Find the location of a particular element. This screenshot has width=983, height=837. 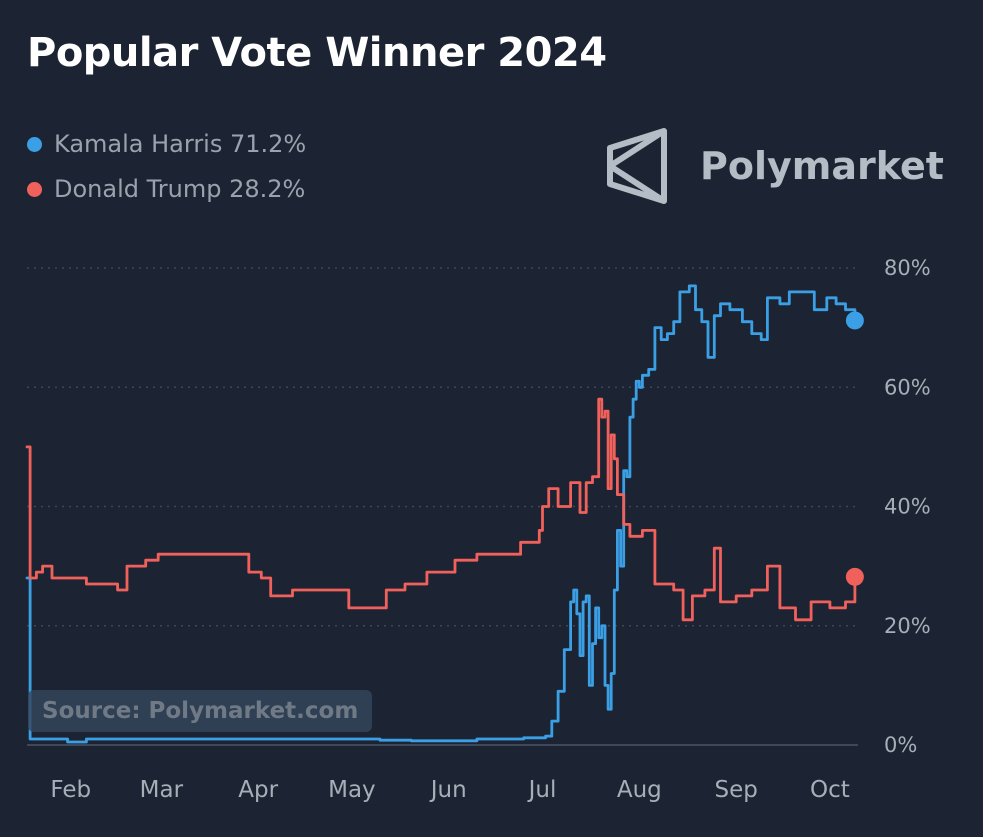

x-tick-label: May is located at coordinates (352, 790).